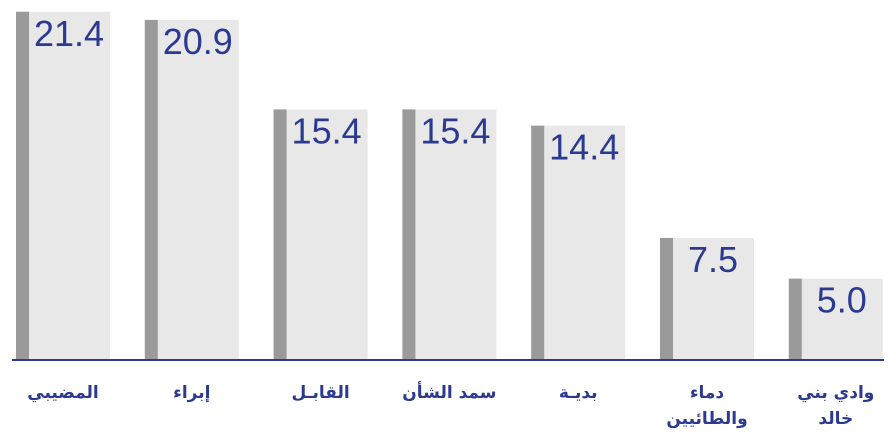 This screenshot has height=447, width=889. I want to click on x-tick-label: القابـل, so click(320, 393).